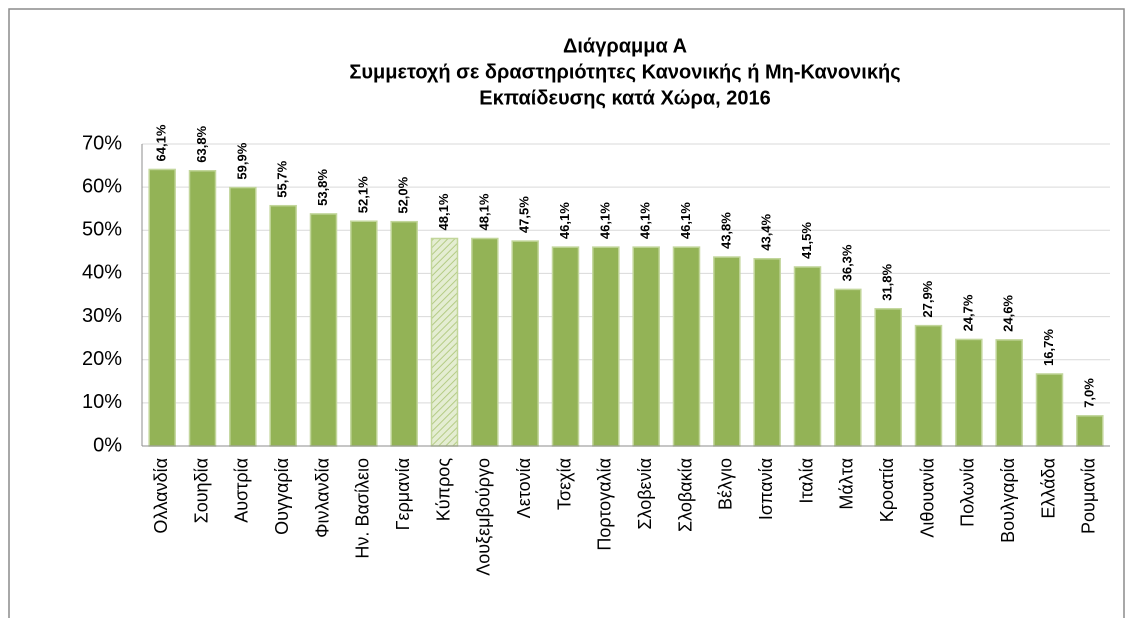 The width and height of the screenshot is (1133, 618). Describe the element at coordinates (403, 494) in the screenshot. I see `x-tick-label: Γερμανία` at that location.